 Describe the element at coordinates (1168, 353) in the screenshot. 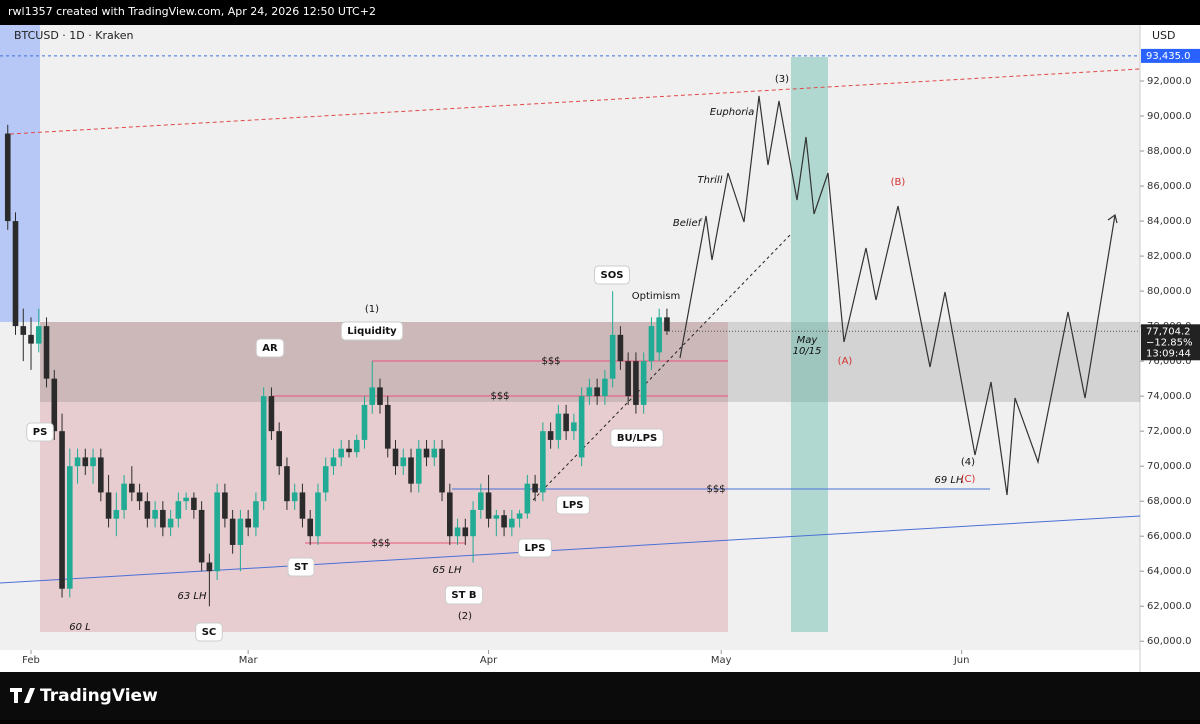

I see `countdown-label: 13:09:44` at that location.